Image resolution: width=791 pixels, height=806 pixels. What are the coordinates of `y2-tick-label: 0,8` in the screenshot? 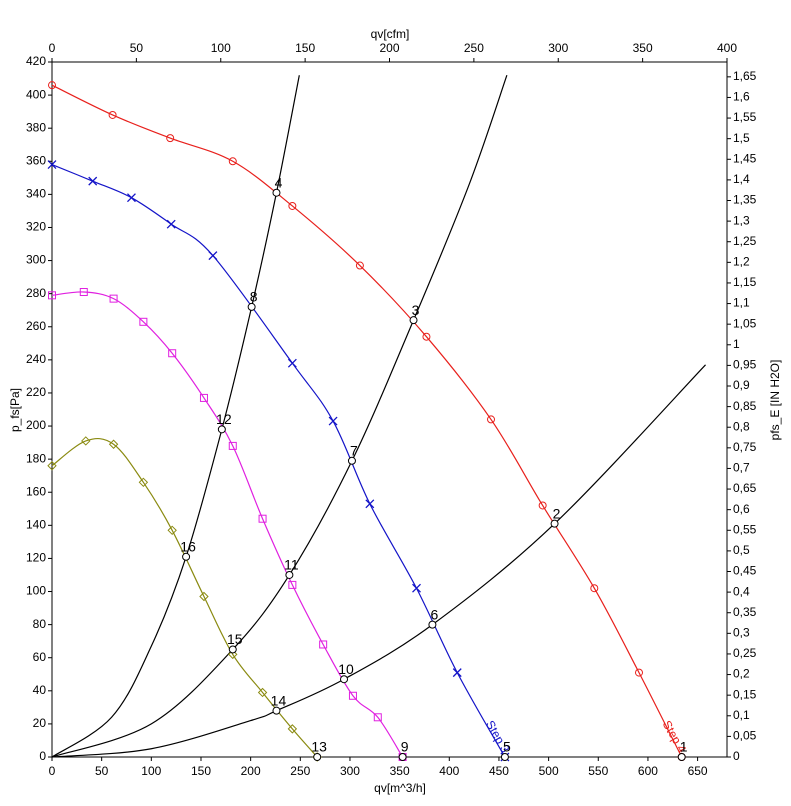 It's located at (741, 426).